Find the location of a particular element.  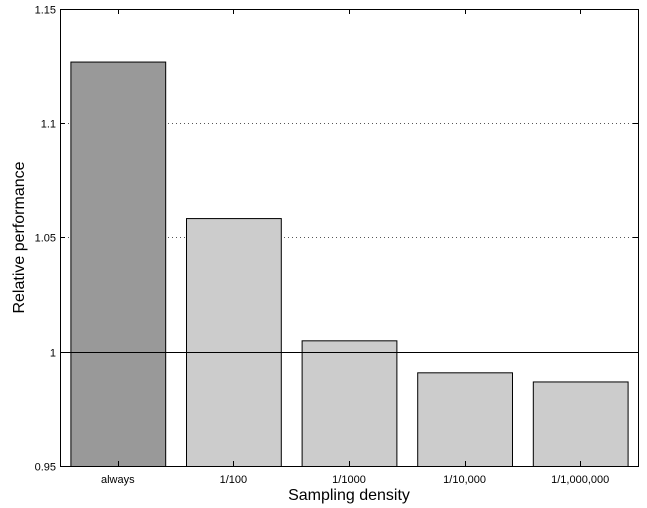

y-tick-label-1: 1 is located at coordinates (53, 354).